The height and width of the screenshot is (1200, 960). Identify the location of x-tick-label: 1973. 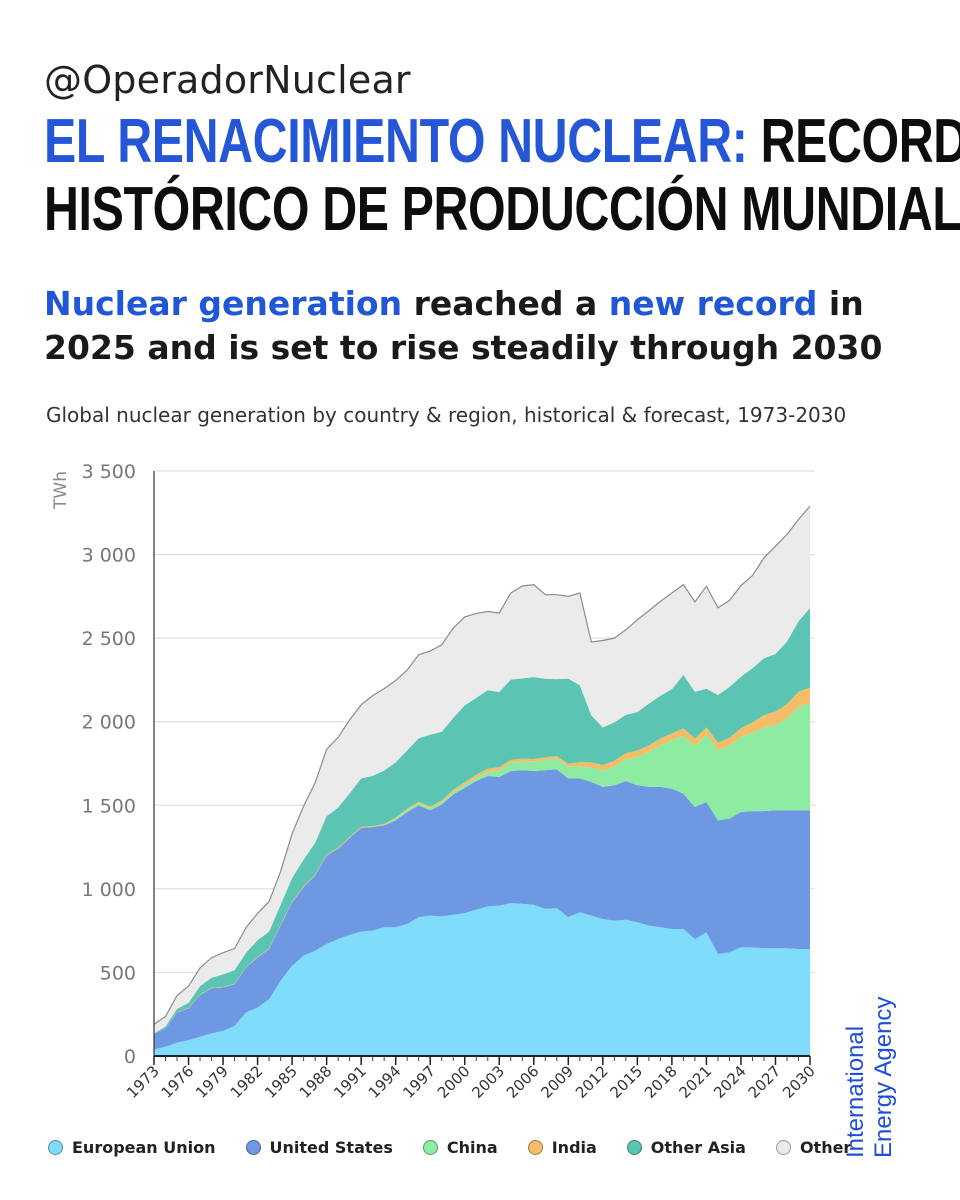
(143, 1082).